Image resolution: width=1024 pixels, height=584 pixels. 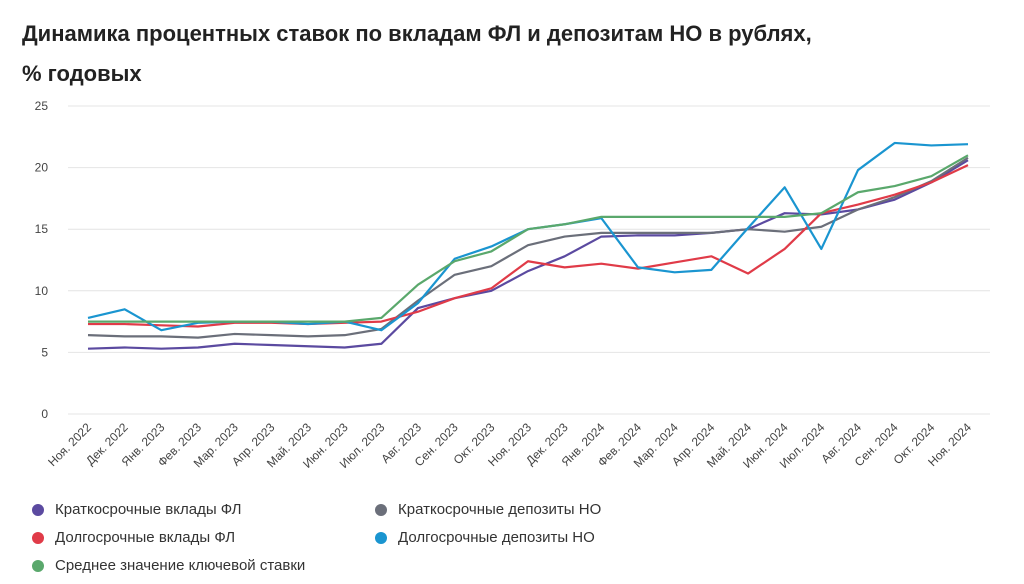 I want to click on legend-label: Среднее значение ключевой ставки, so click(x=180, y=565).